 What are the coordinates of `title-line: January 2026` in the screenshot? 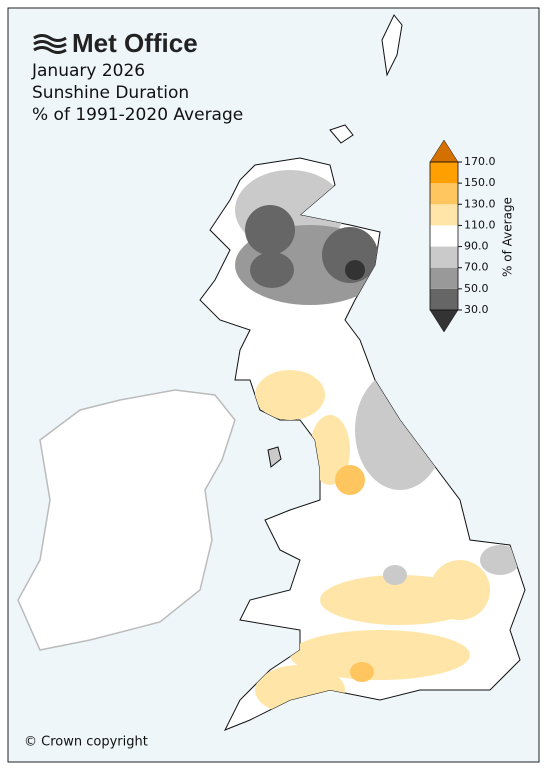 It's located at (88, 71).